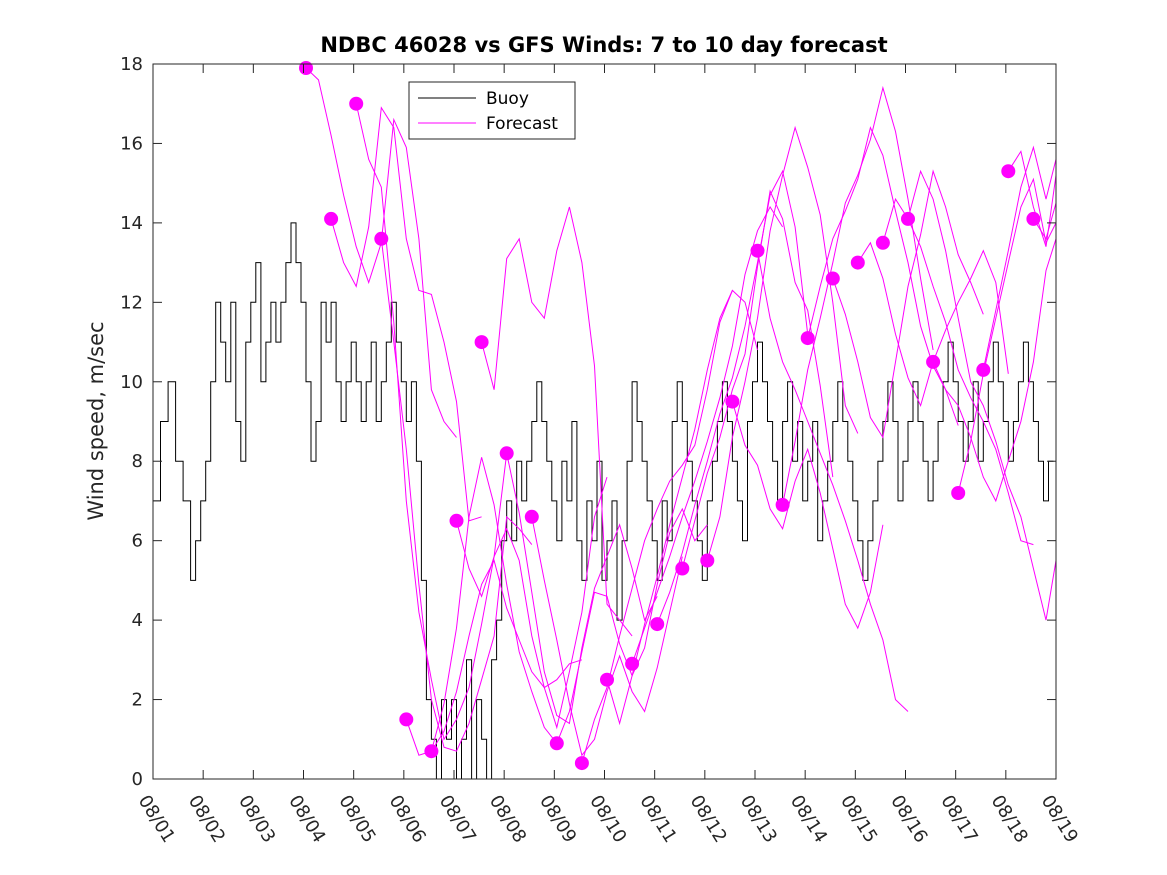 Image resolution: width=1167 pixels, height=875 pixels. I want to click on y-tick-label-12: 12, so click(131, 302).